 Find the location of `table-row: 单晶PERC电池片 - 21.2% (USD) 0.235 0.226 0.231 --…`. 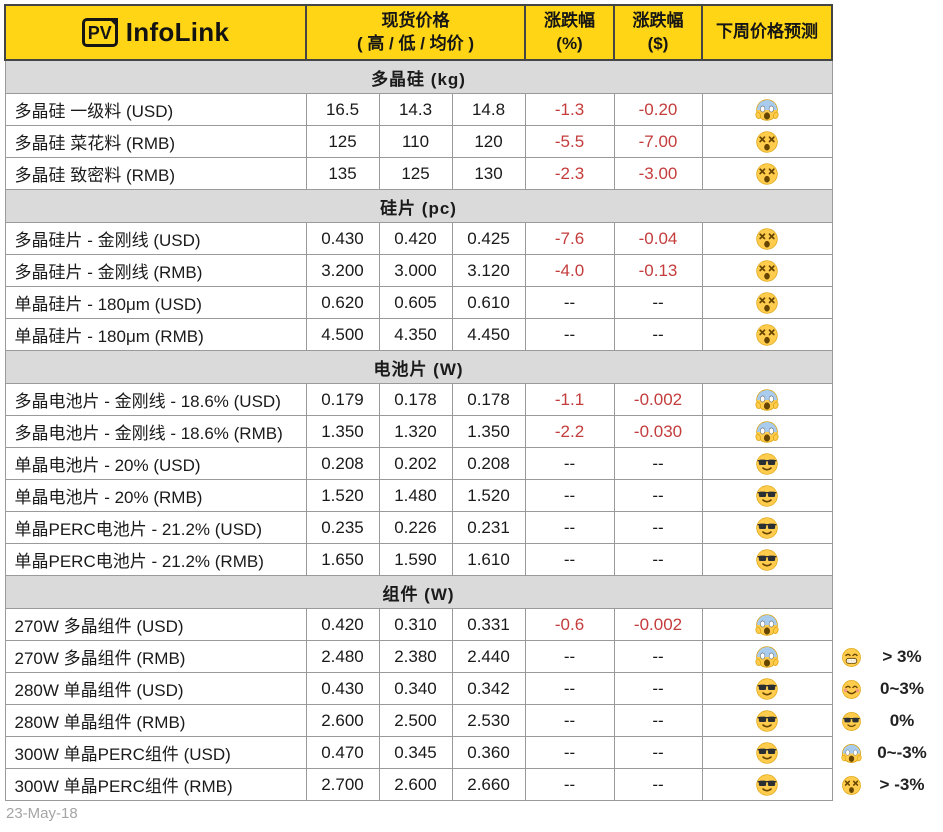

table-row: 单晶PERC电池片 - 21.2% (USD) 0.235 0.226 0.231 --… is located at coordinates (418, 527).